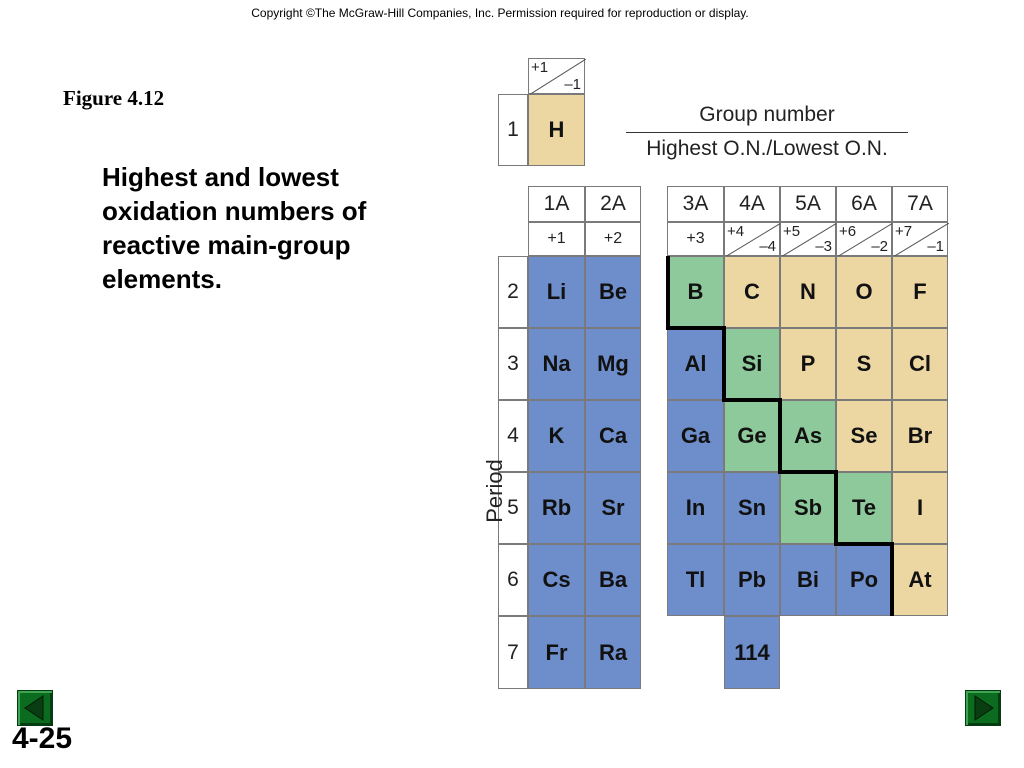 The height and width of the screenshot is (768, 1024). What do you see at coordinates (767, 114) in the screenshot?
I see `legend-group-number: Group number` at bounding box center [767, 114].